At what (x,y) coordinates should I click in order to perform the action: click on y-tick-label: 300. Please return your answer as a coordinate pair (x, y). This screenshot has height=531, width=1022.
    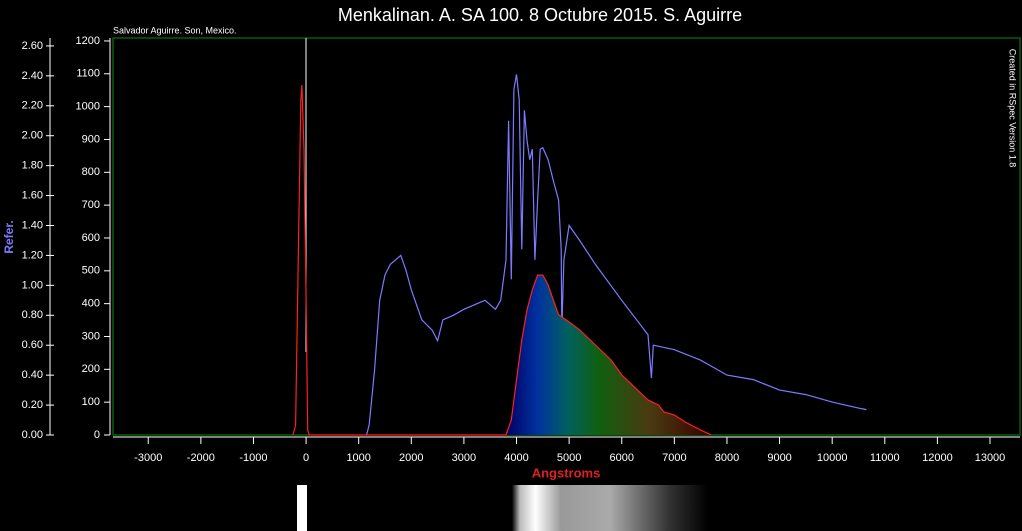
    Looking at the image, I should click on (91, 336).